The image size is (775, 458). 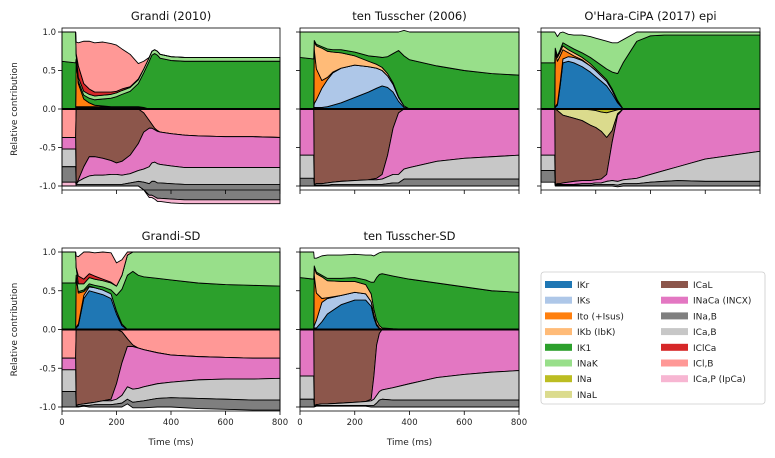 What do you see at coordinates (558, 284) in the screenshot?
I see `legend-swatch-ikr` at bounding box center [558, 284].